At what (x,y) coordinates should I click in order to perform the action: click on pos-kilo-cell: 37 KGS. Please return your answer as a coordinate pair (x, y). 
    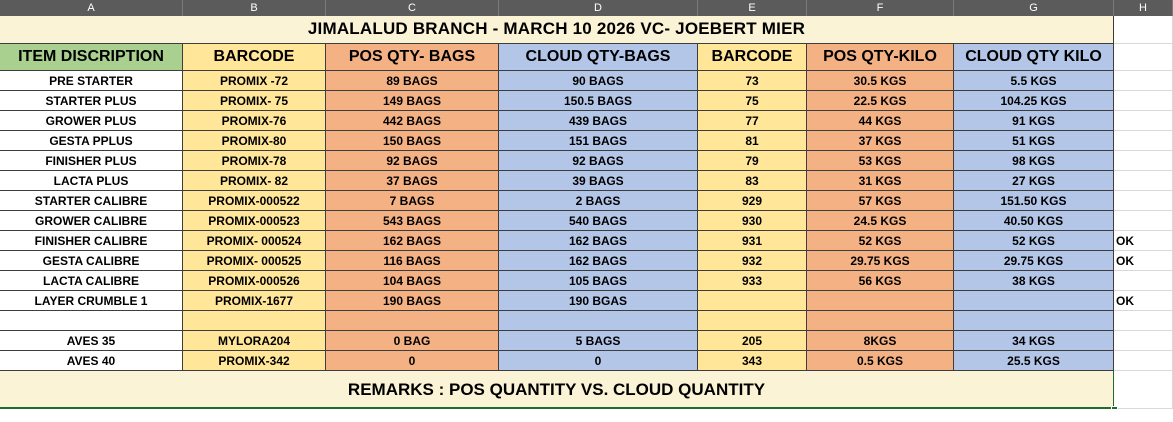
    Looking at the image, I should click on (880, 141).